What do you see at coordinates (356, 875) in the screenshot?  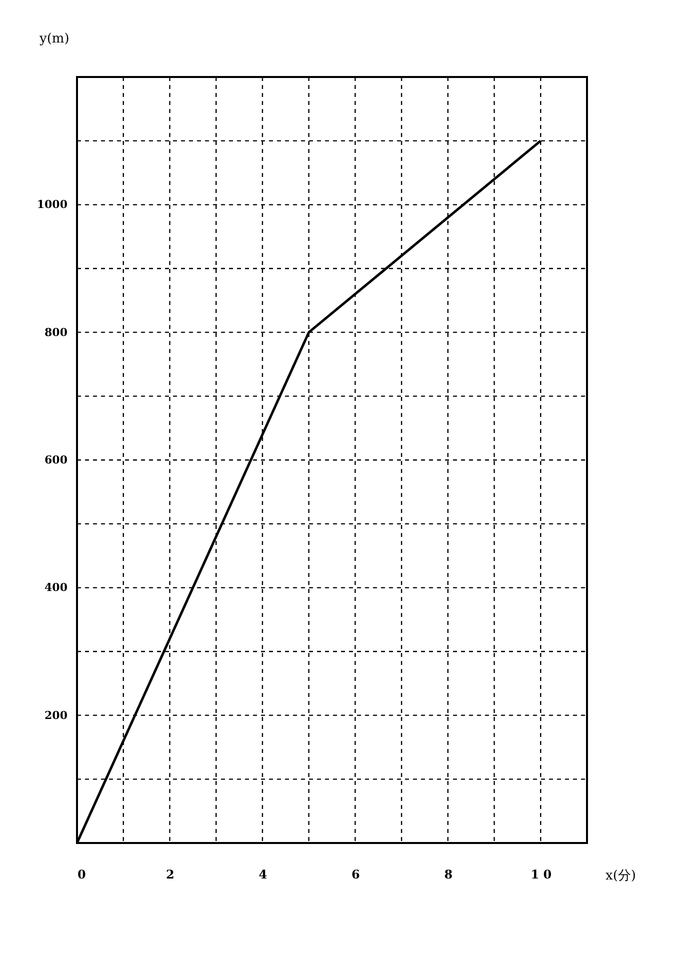 I see `x-tick-label: 6` at bounding box center [356, 875].